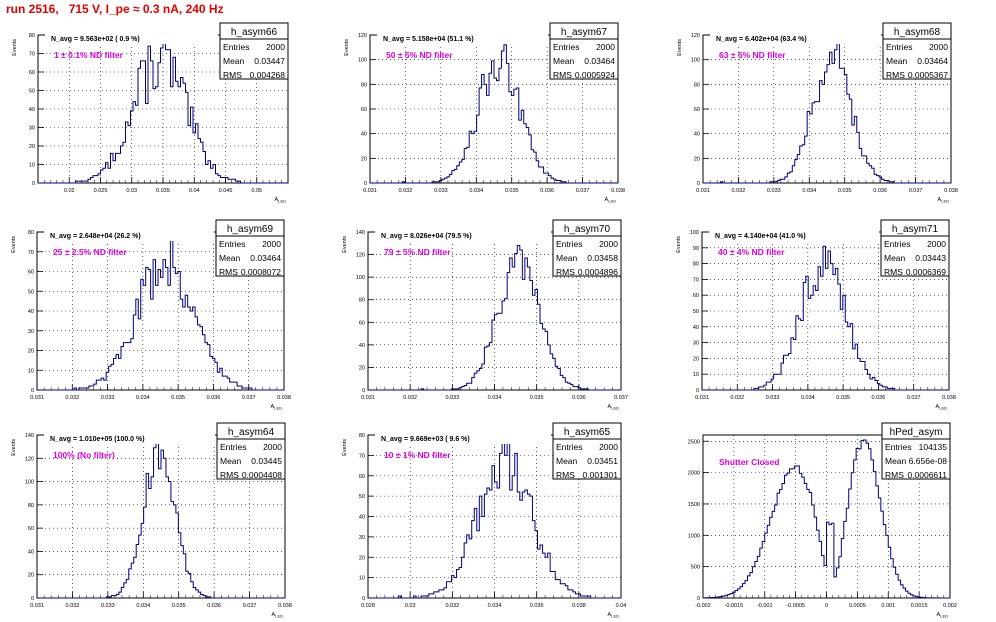 The image size is (996, 622). I want to click on stats-value-mean: 0.03447, so click(269, 61).